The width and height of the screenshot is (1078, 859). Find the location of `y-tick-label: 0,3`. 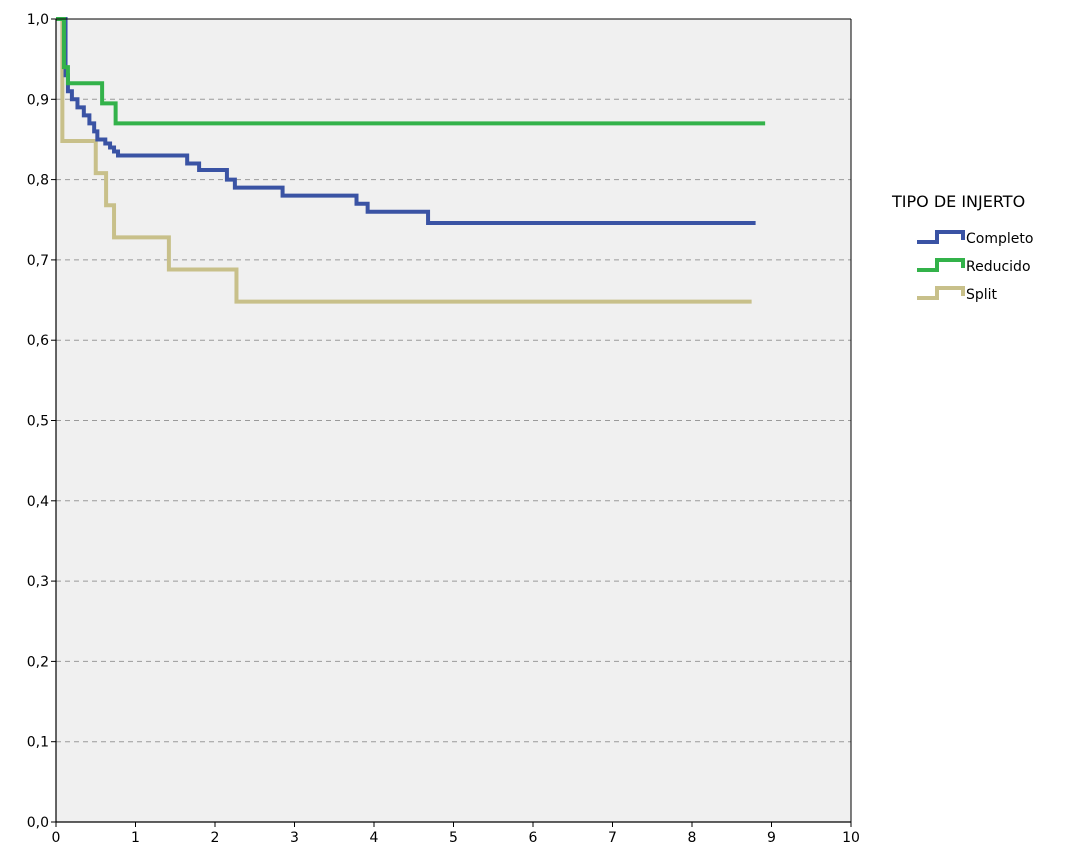

y-tick-label: 0,3 is located at coordinates (38, 582).